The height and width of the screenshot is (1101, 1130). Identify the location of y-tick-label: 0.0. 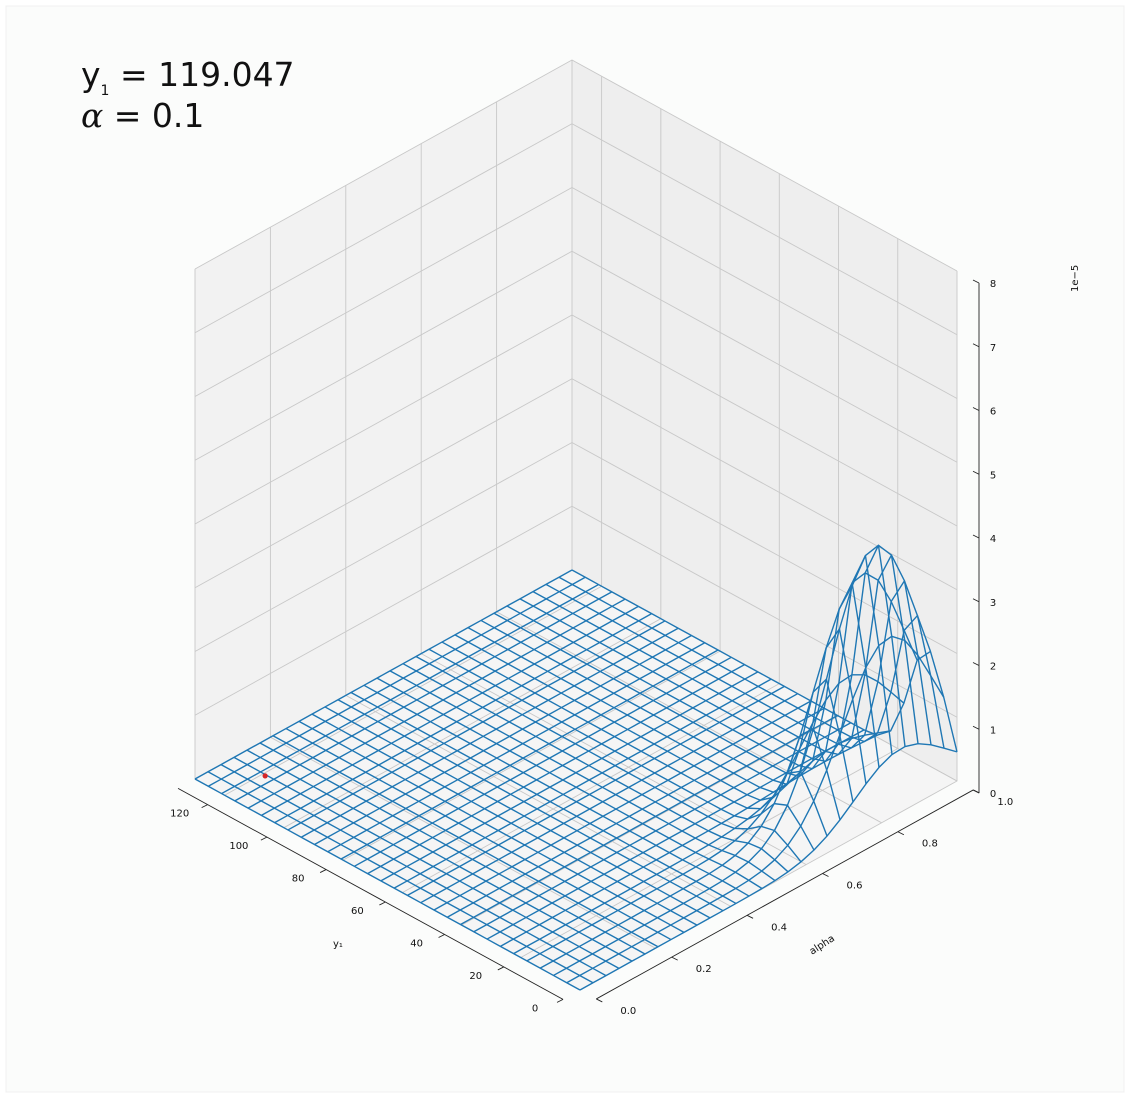
(628, 1011).